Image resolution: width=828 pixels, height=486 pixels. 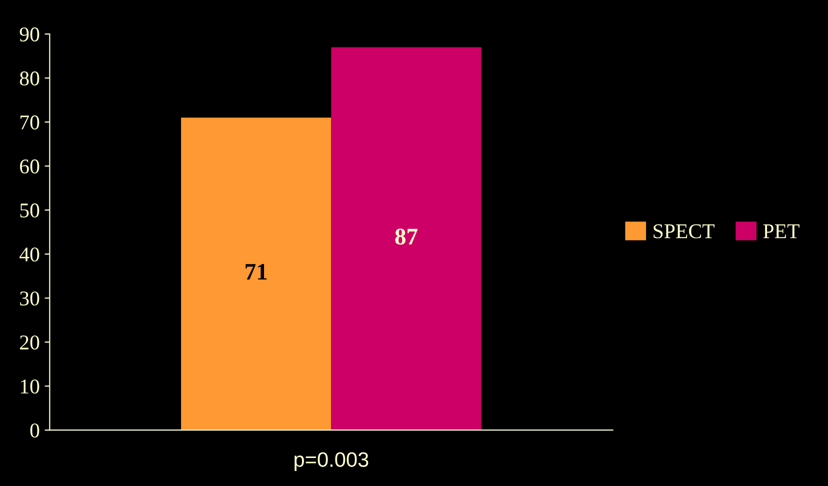 What do you see at coordinates (684, 231) in the screenshot?
I see `legend-label: SPECT` at bounding box center [684, 231].